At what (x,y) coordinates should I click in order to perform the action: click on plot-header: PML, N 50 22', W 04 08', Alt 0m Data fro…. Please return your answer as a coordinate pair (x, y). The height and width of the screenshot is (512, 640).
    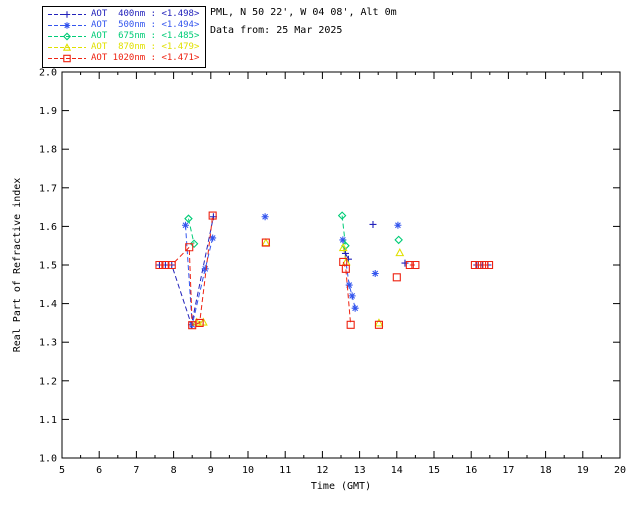
    Looking at the image, I should click on (303, 22).